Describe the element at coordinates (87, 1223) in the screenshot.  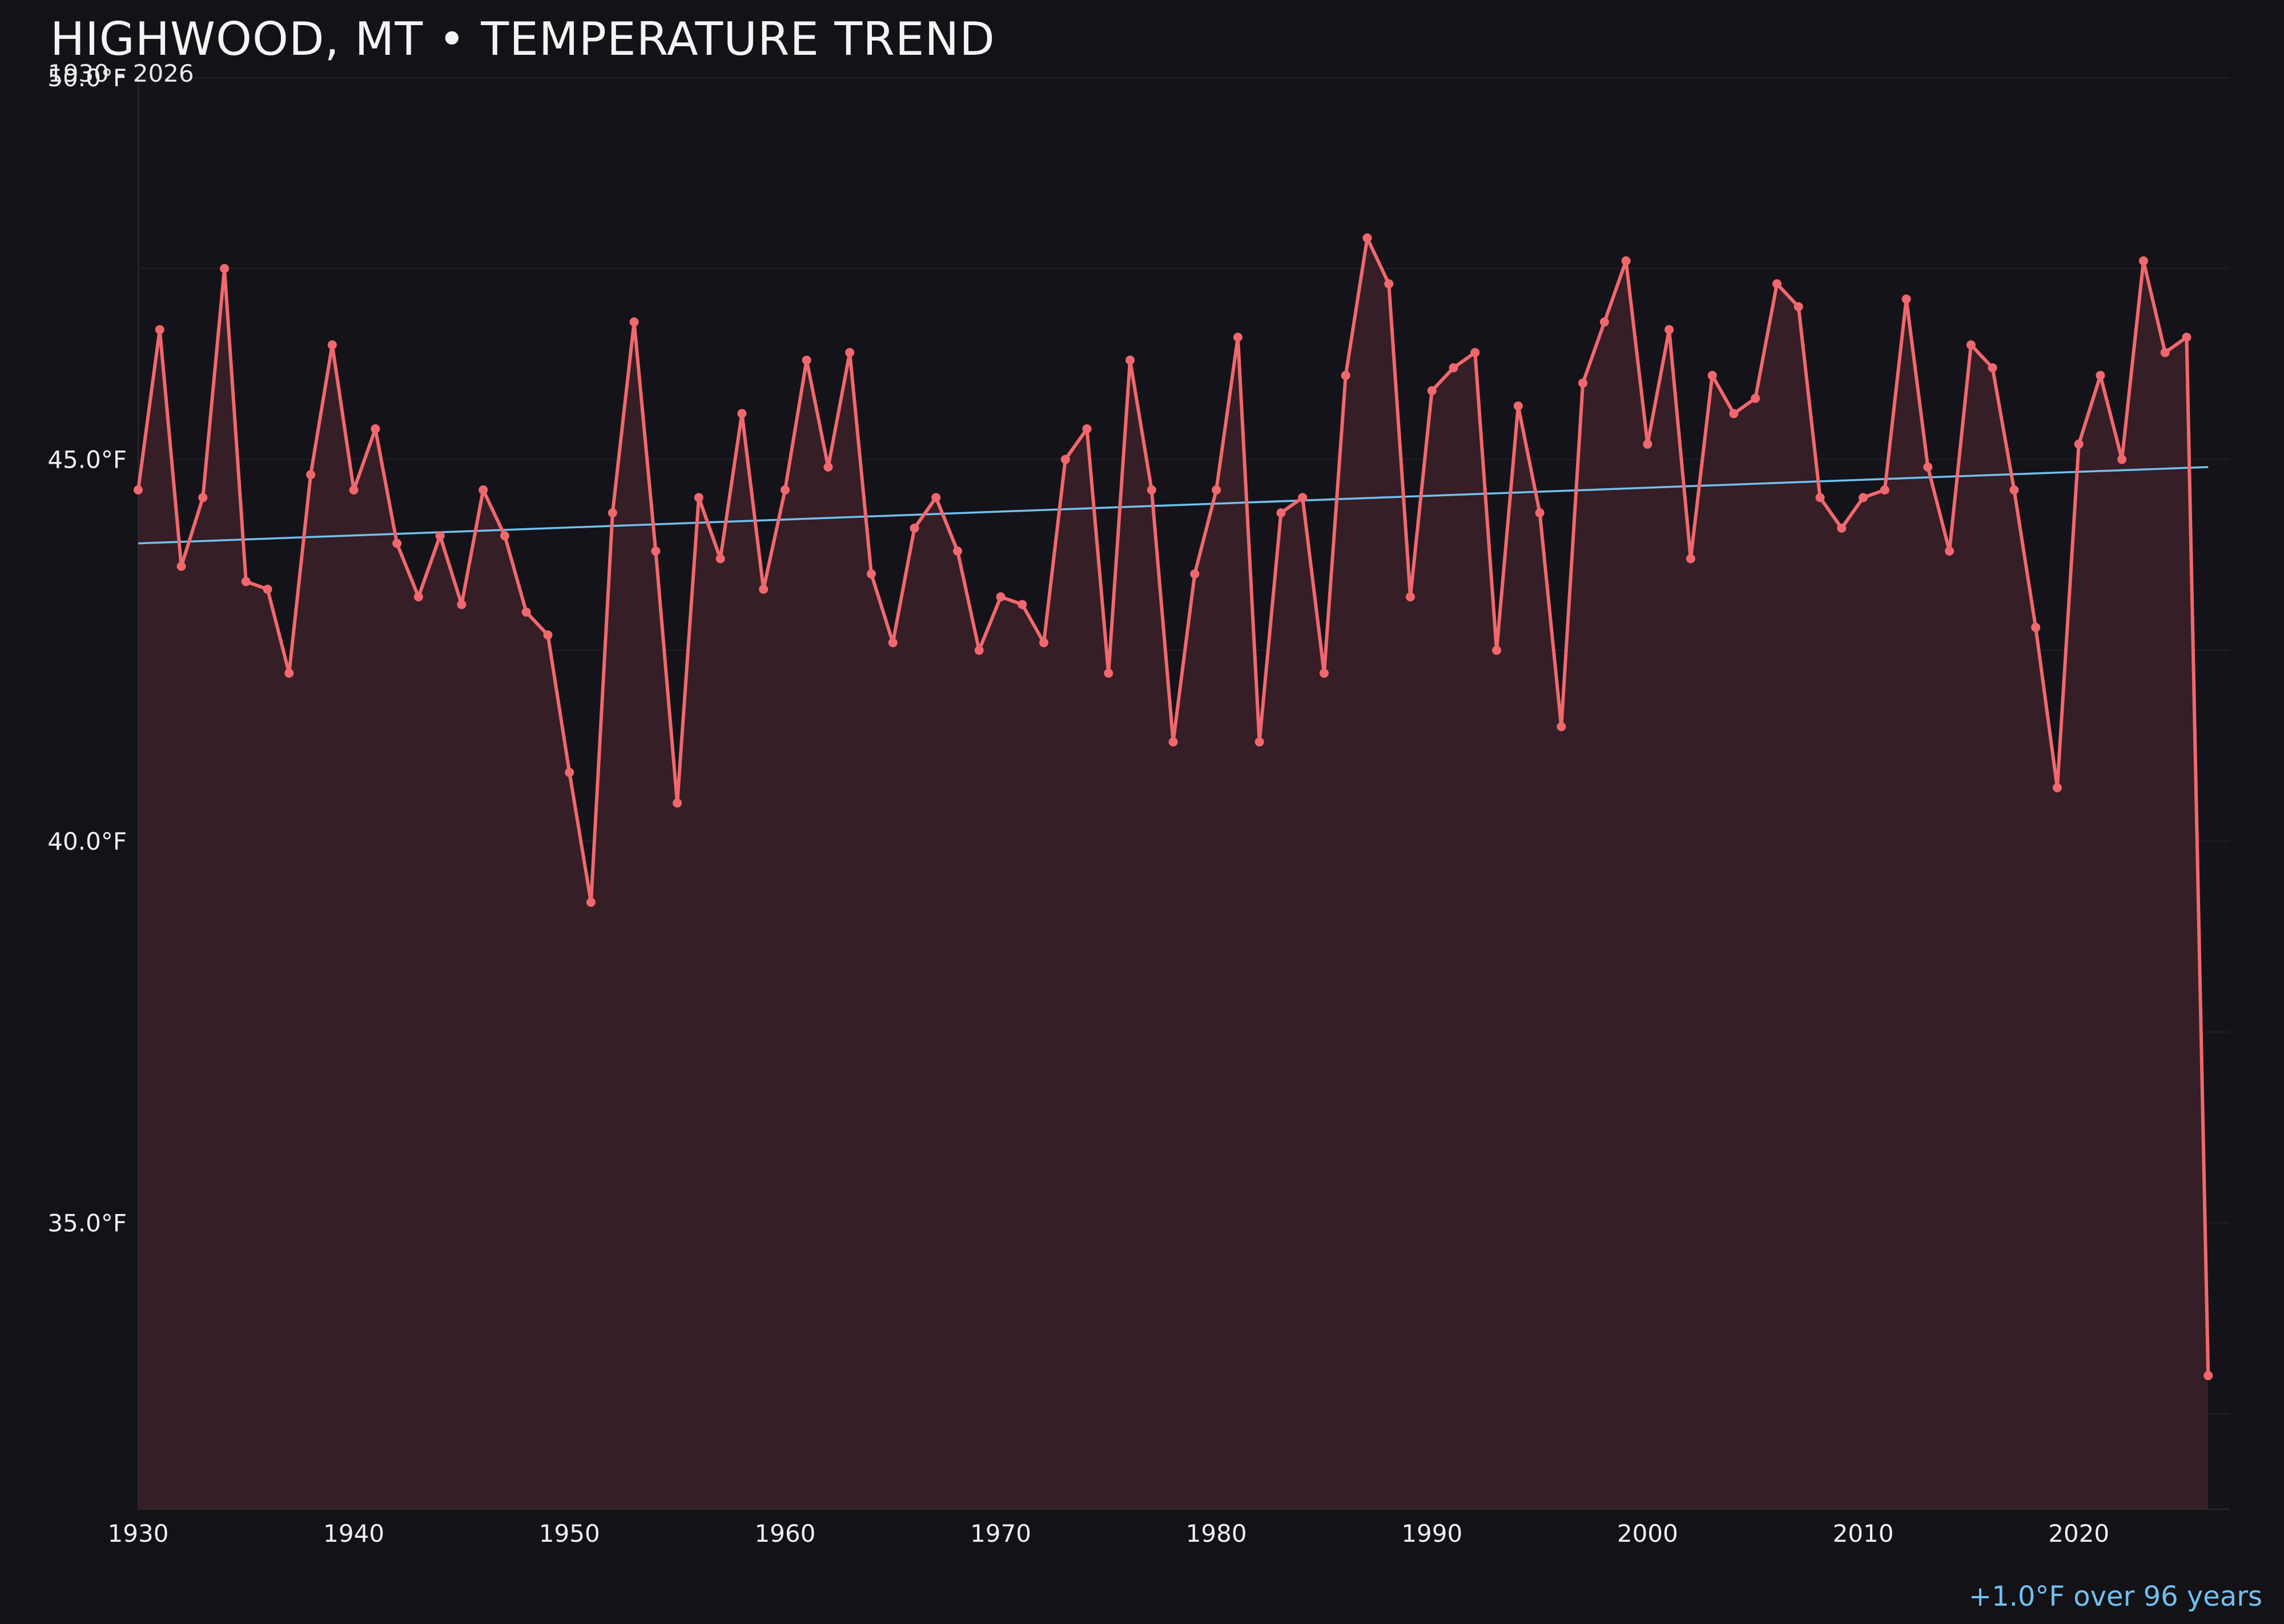
I see `y-tick-label: 35.0°F` at that location.